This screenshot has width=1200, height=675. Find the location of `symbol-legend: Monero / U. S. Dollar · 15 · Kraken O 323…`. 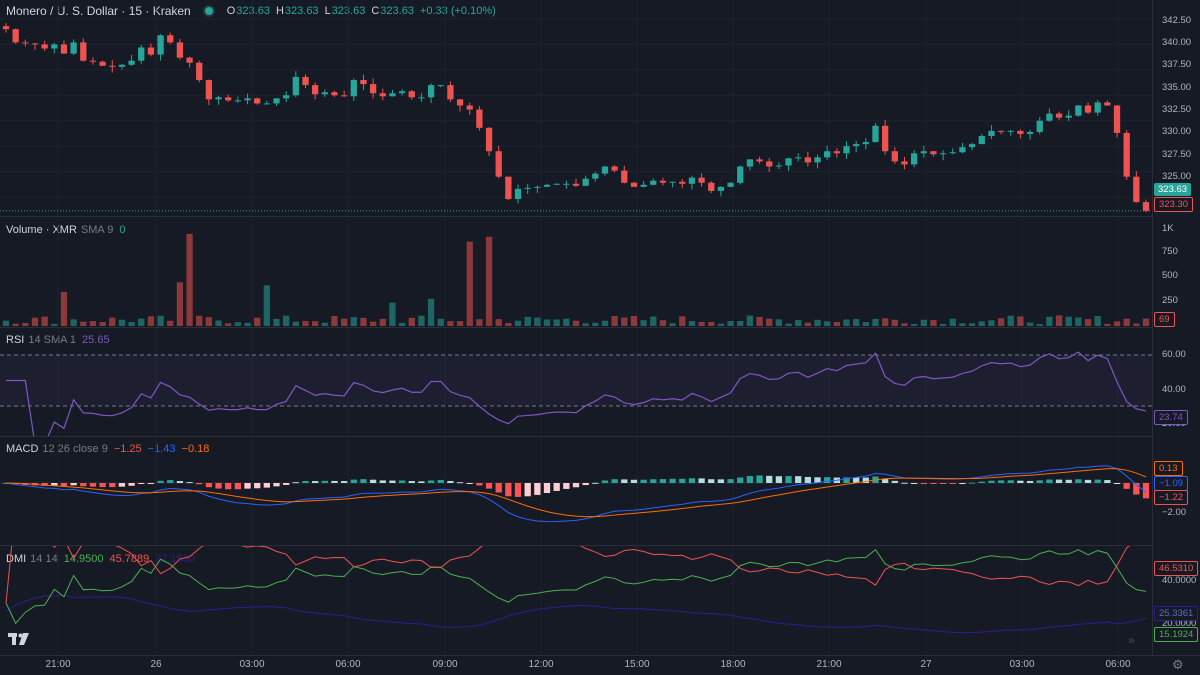

symbol-legend: Monero / U. S. Dollar · 15 · Kraken O 323… is located at coordinates (251, 11).